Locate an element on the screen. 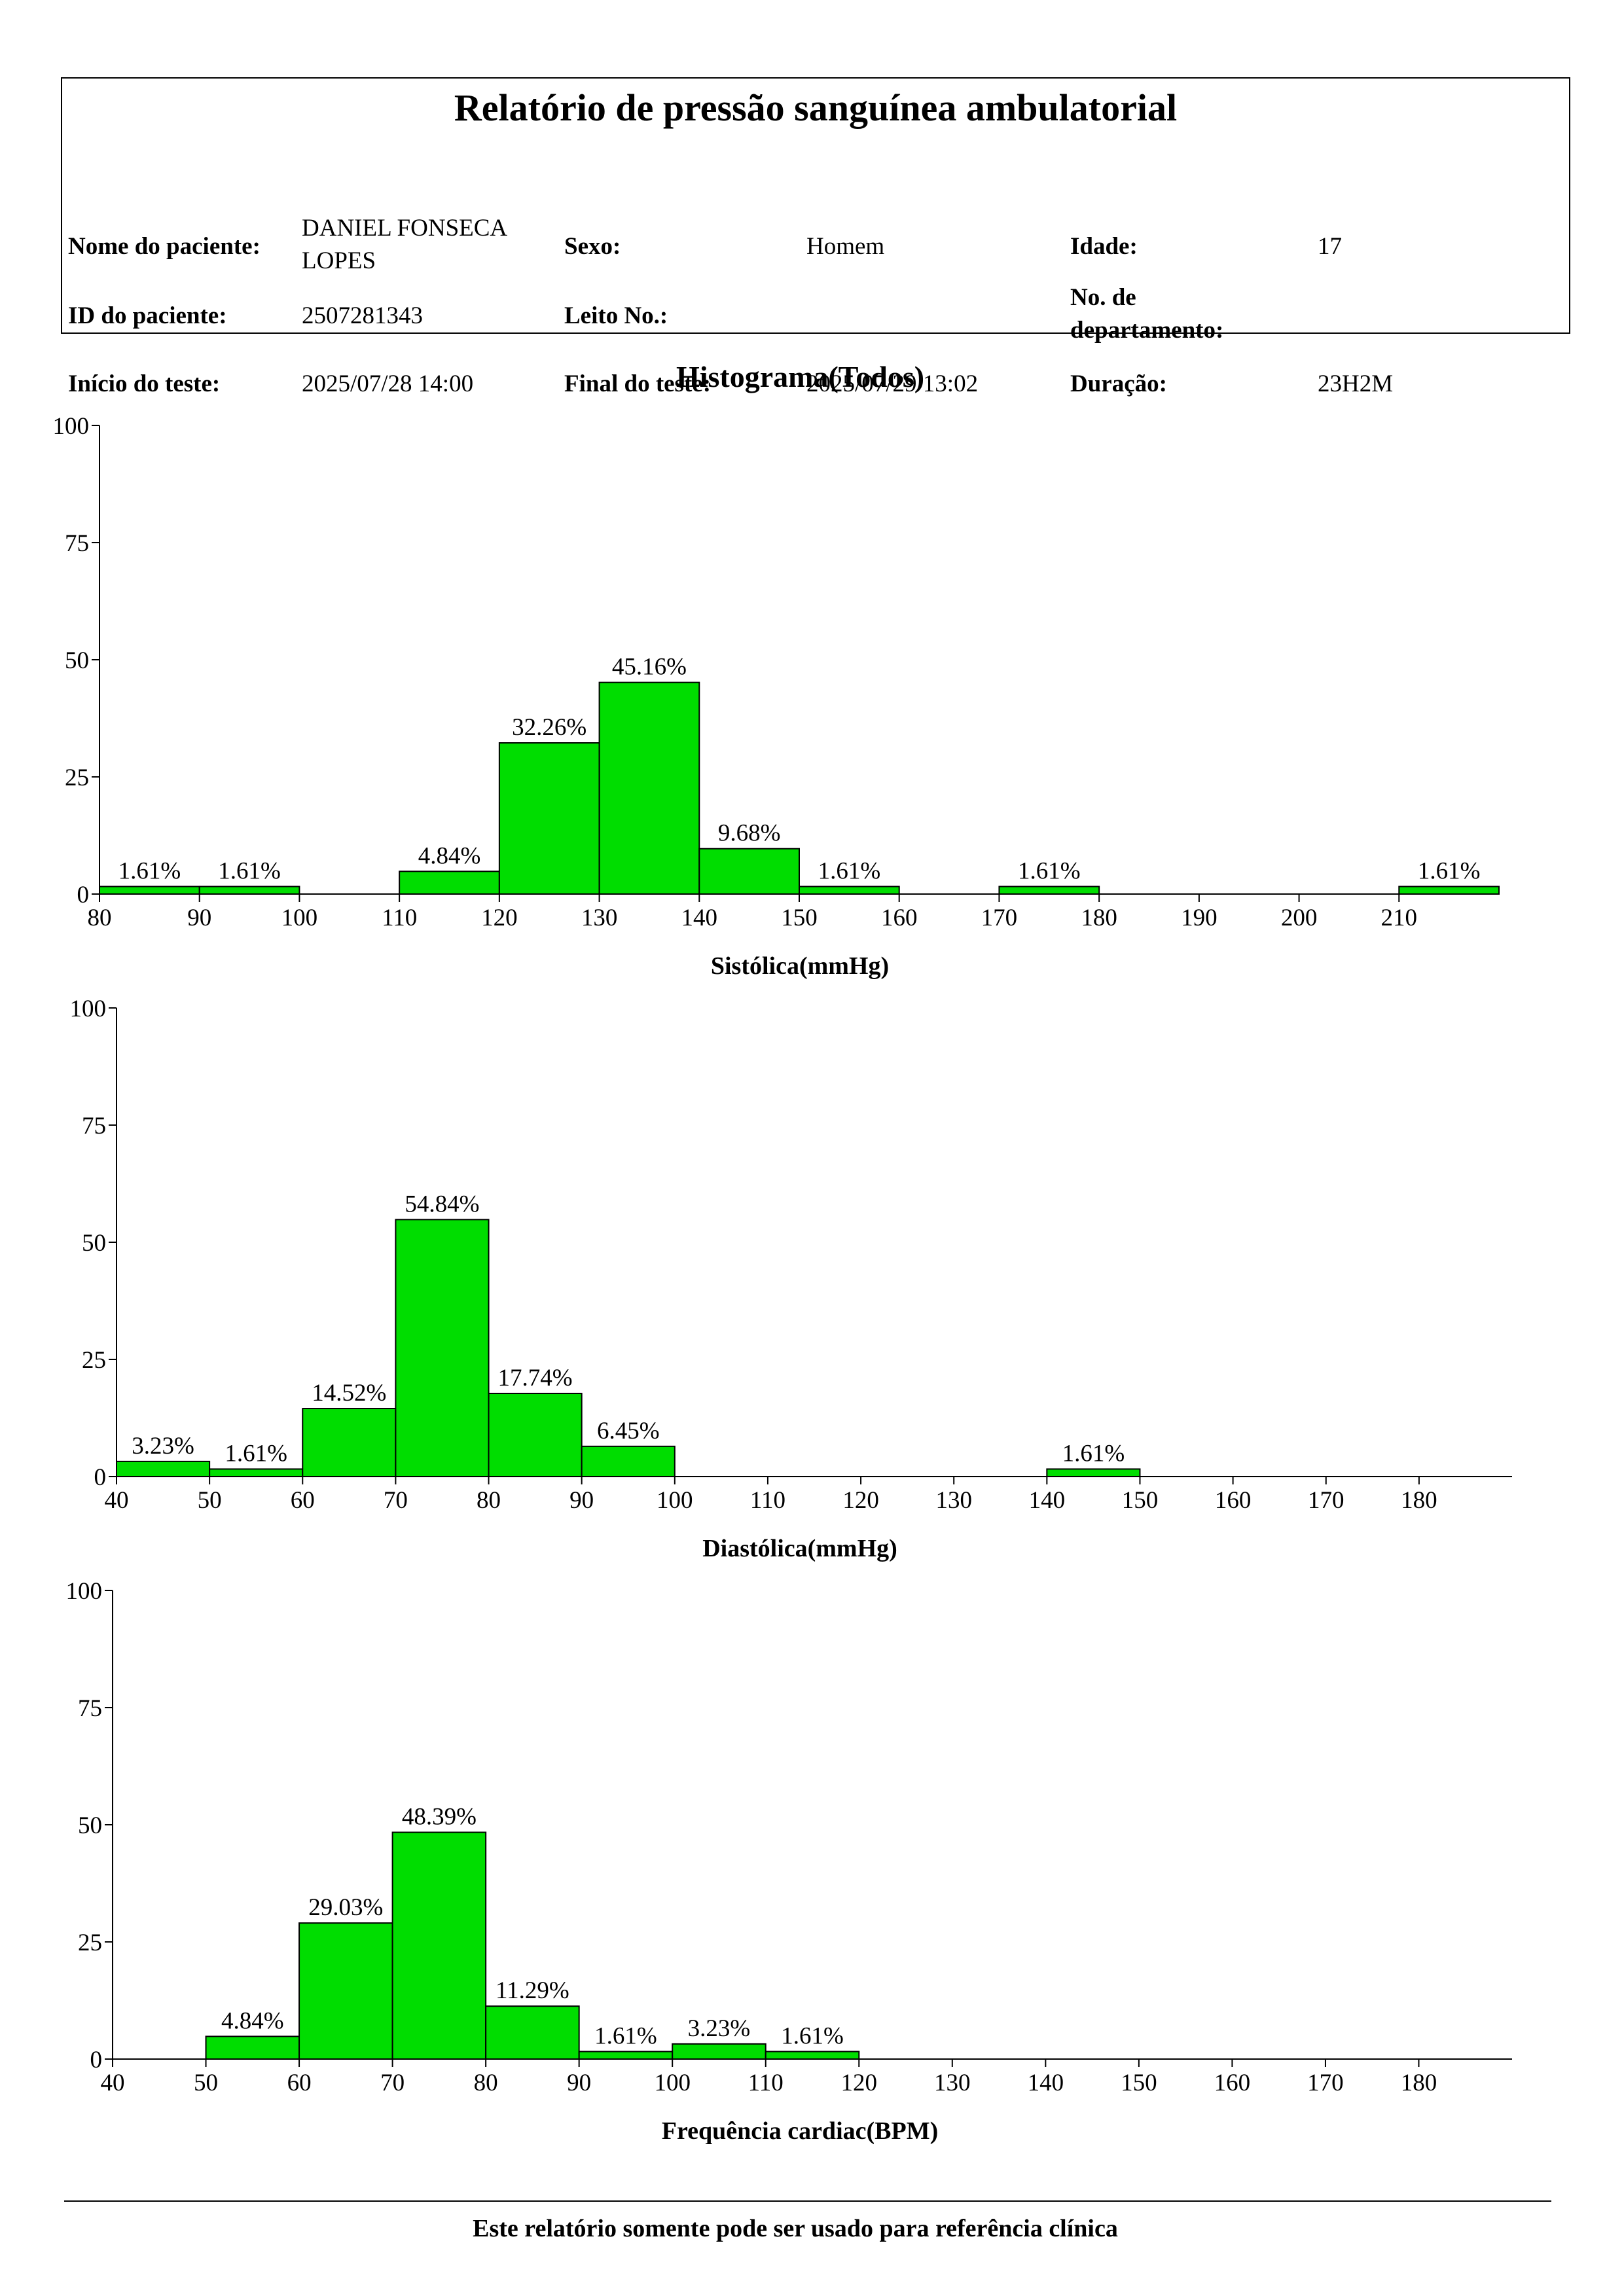  age-value: 17 is located at coordinates (1330, 246).